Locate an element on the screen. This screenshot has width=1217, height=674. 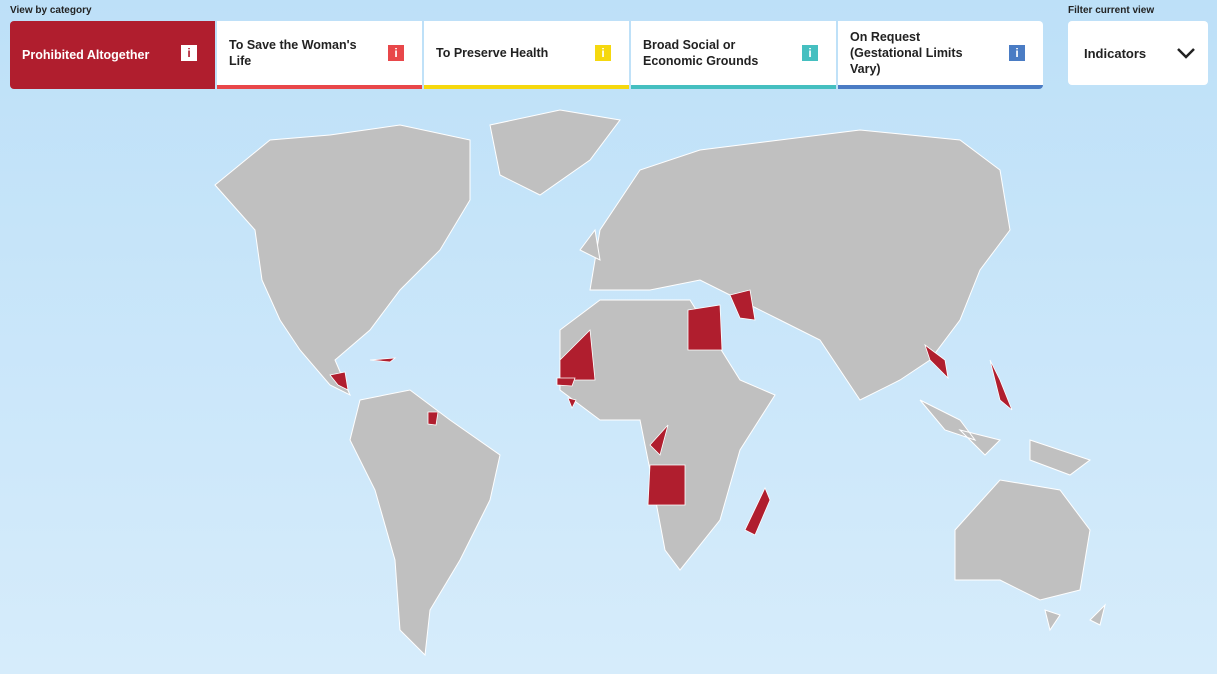
category-tab: Broad Social or Economic Grounds i is located at coordinates (733, 55).